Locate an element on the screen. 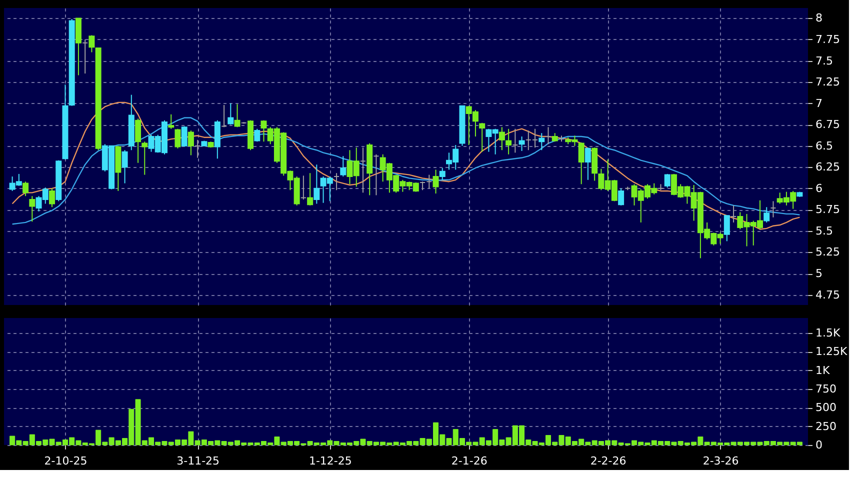 This screenshot has height=478, width=850. y-tick-label: 5 is located at coordinates (819, 273).